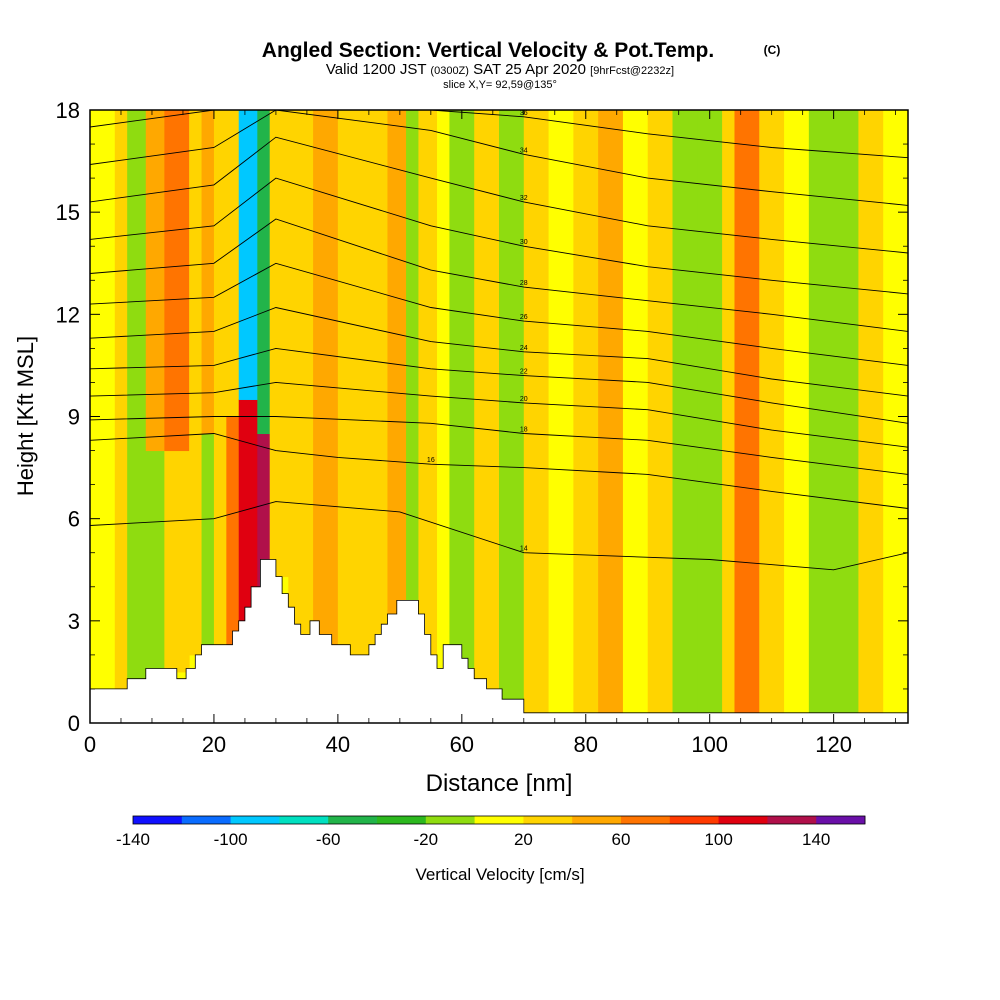 This screenshot has width=1000, height=1000. Describe the element at coordinates (524, 430) in the screenshot. I see `isentrope-label-18: 18` at that location.